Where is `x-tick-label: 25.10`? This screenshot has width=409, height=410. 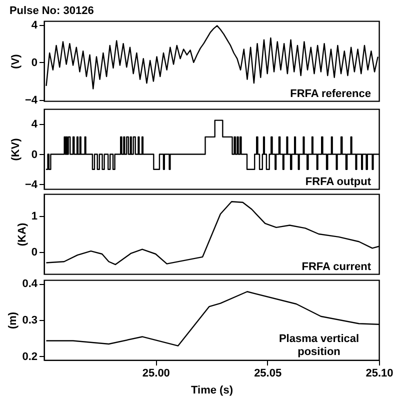 x-tick-label: 25.10 is located at coordinates (380, 374).